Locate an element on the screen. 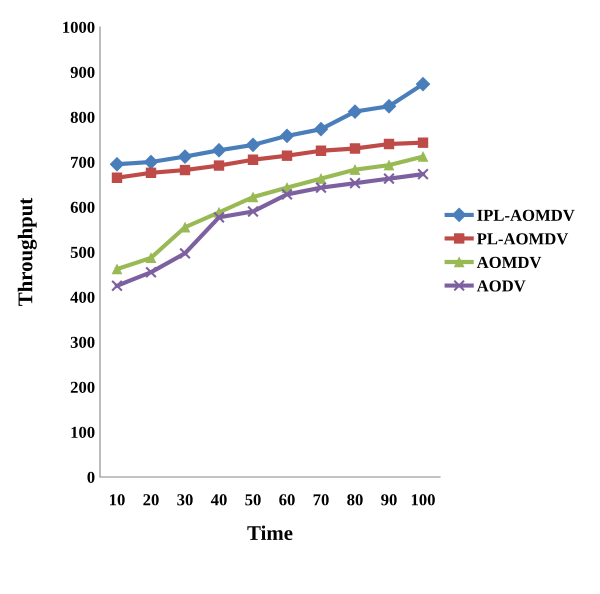 The height and width of the screenshot is (594, 600). legend-label: IPL-AOMDV is located at coordinates (526, 215).